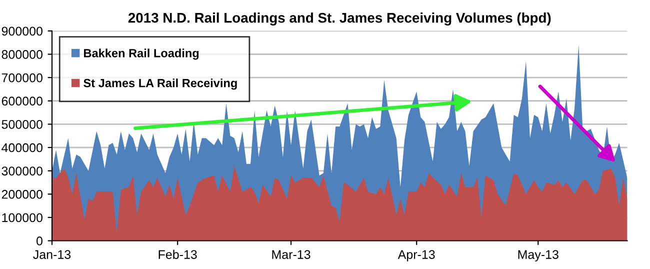 The height and width of the screenshot is (269, 650). I want to click on y-tick-label: 600000, so click(22, 101).